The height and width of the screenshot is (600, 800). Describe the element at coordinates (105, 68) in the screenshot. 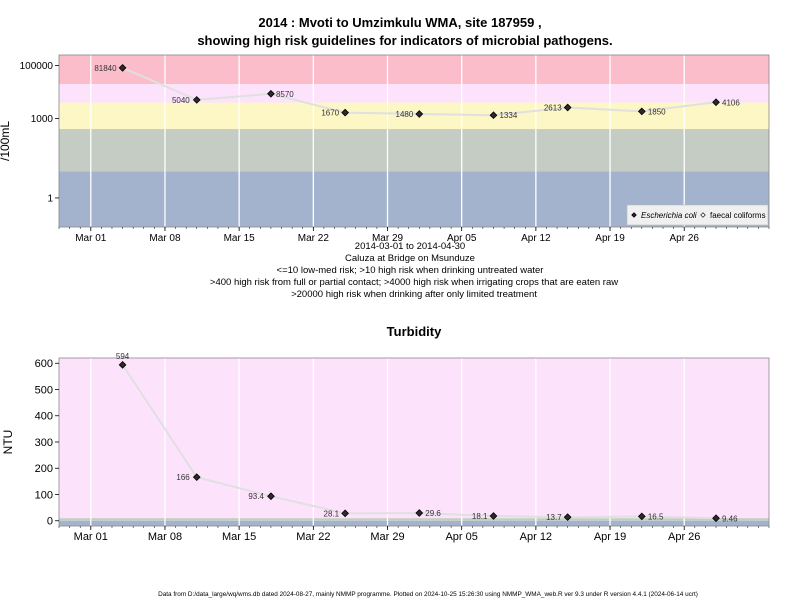

I see `data-label-0: 81840` at that location.